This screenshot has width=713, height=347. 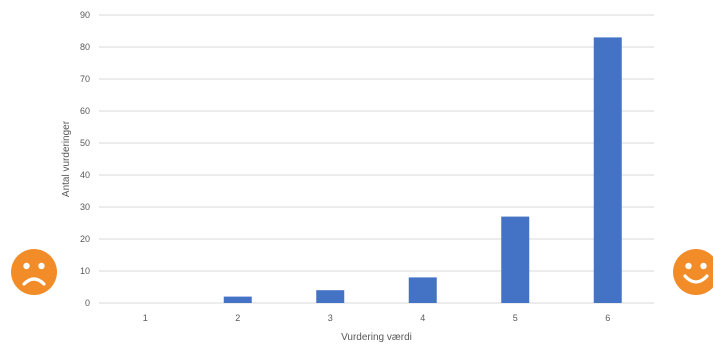 What do you see at coordinates (85, 15) in the screenshot?
I see `y-tick-label: 90` at bounding box center [85, 15].